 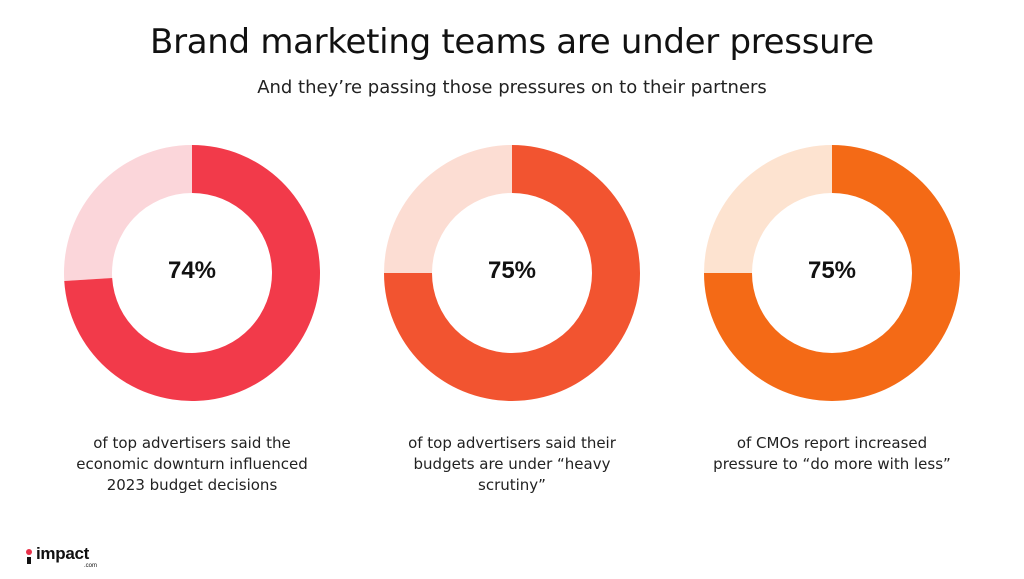 What do you see at coordinates (832, 270) in the screenshot?
I see `donut-percent-3: 75%` at bounding box center [832, 270].